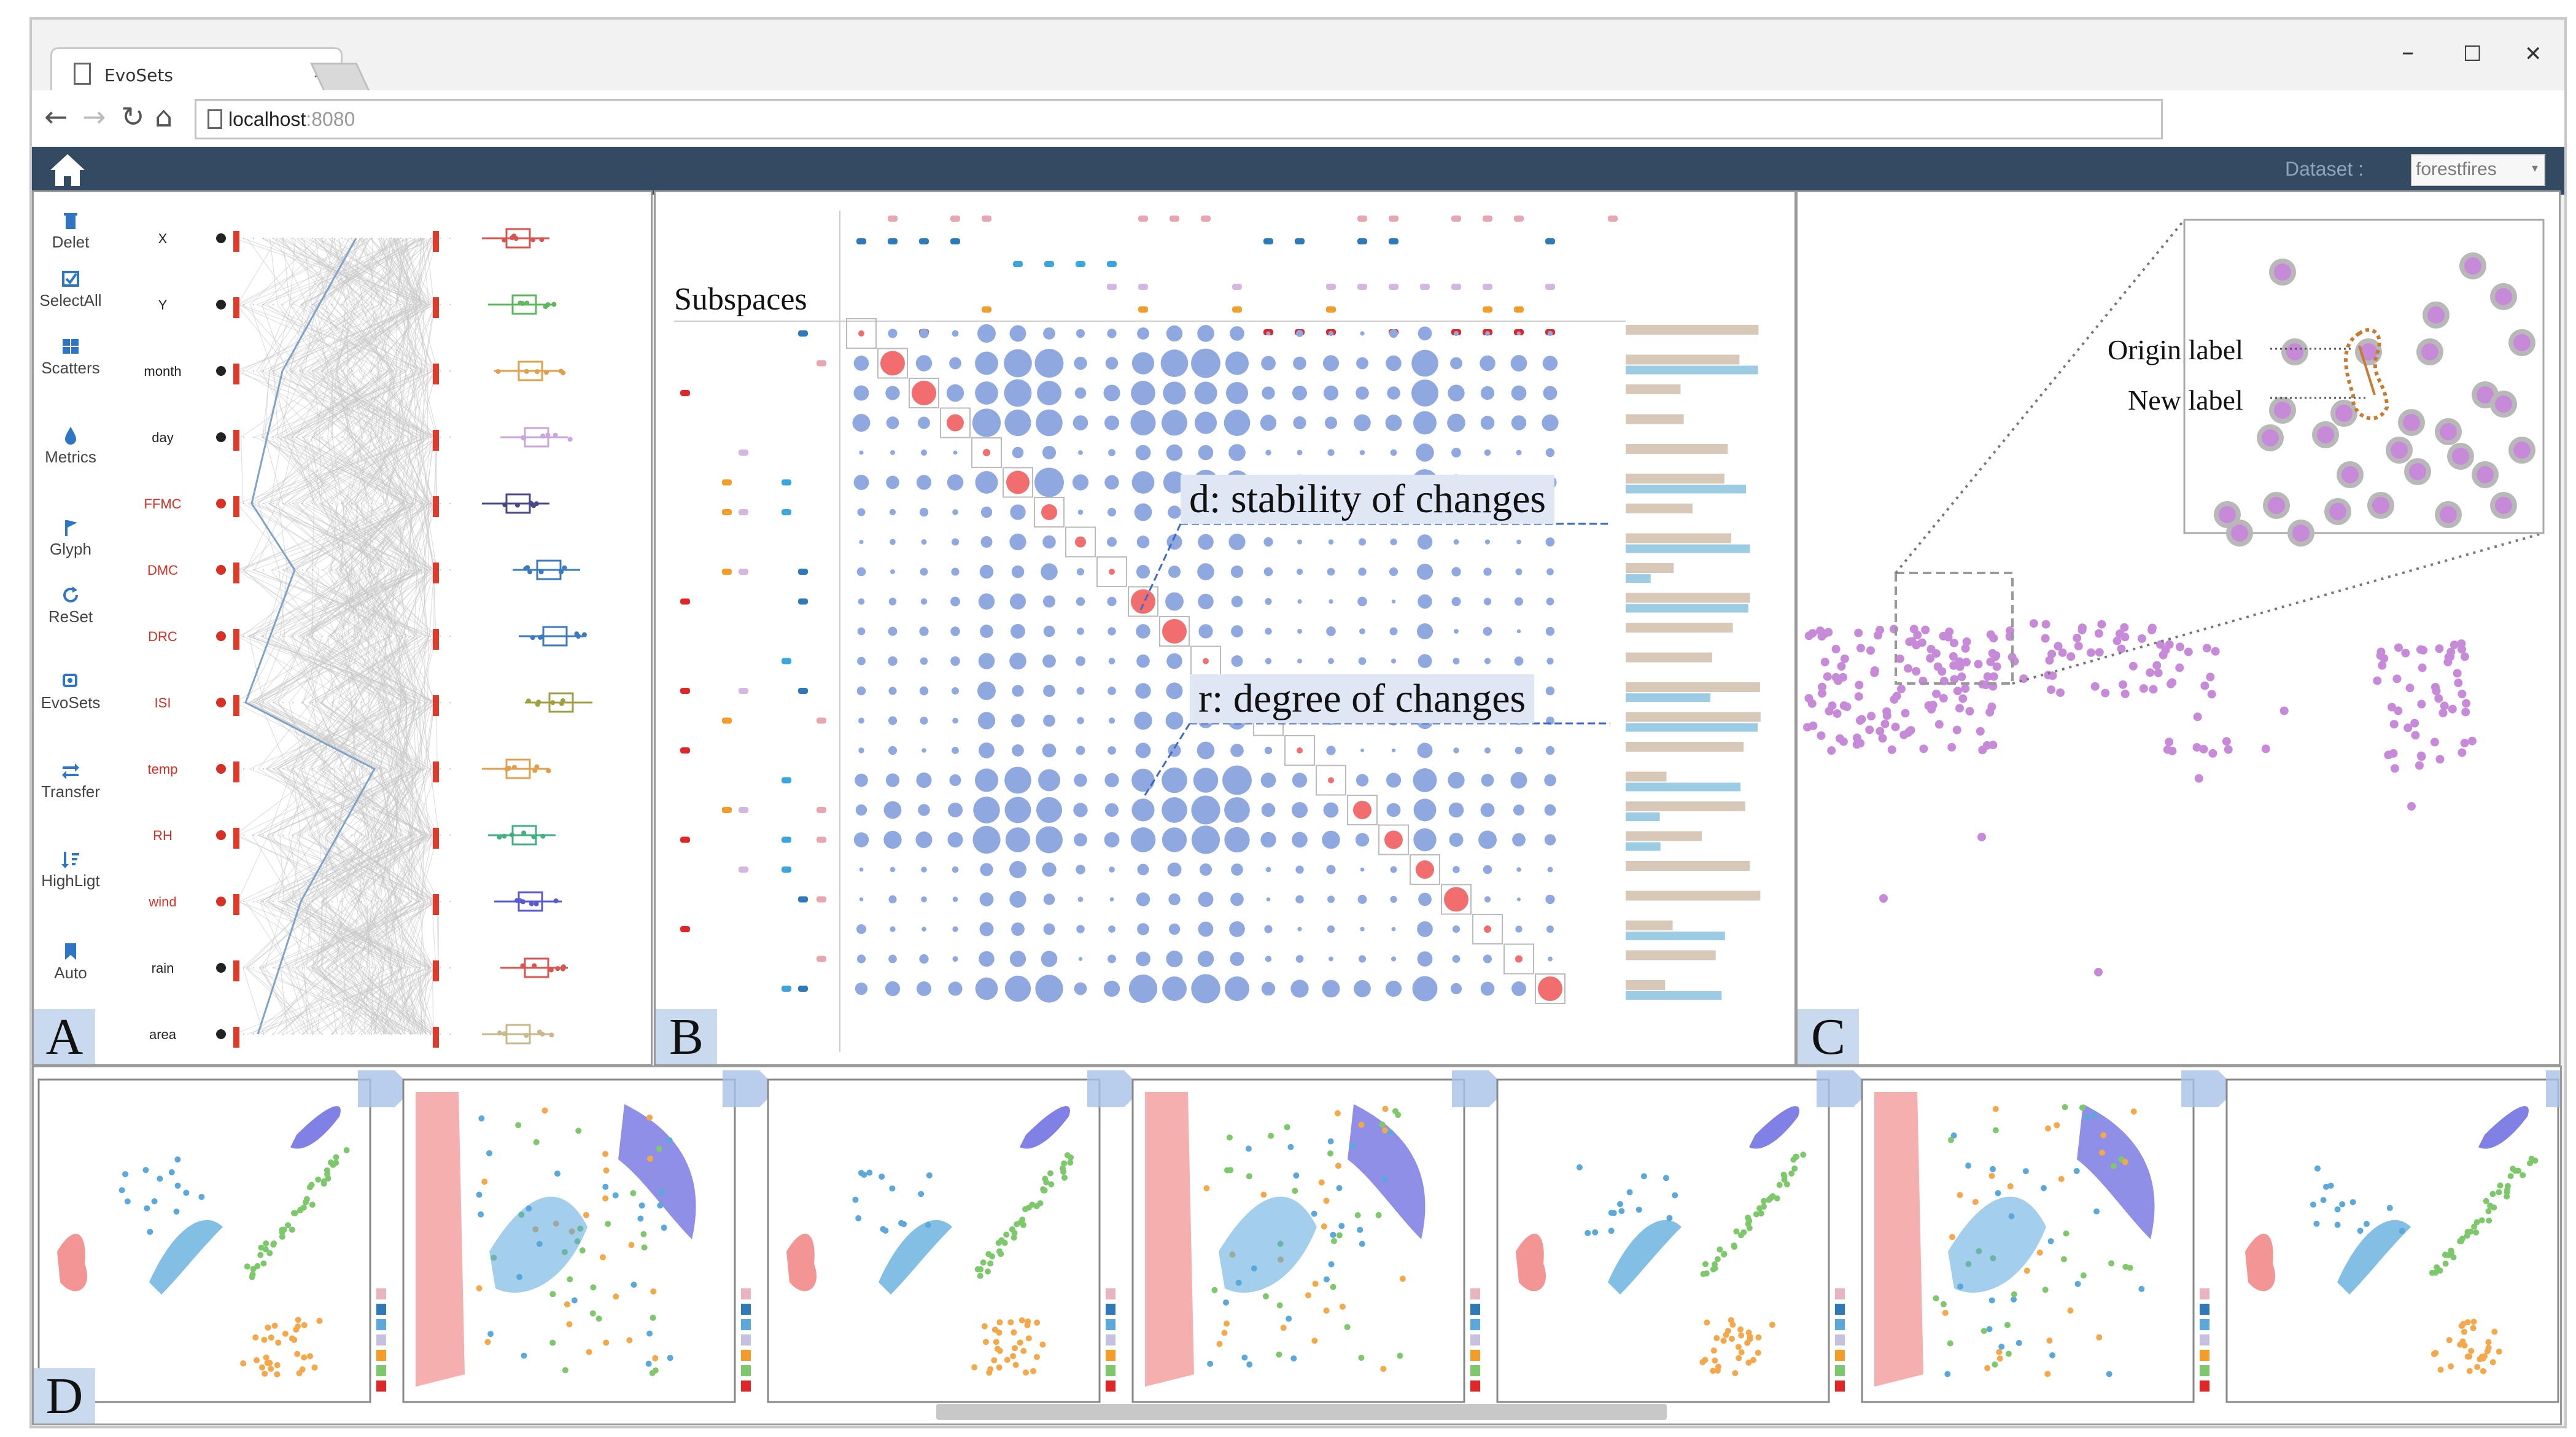  Describe the element at coordinates (2408, 52) in the screenshot. I see `minimize-icon: –` at that location.